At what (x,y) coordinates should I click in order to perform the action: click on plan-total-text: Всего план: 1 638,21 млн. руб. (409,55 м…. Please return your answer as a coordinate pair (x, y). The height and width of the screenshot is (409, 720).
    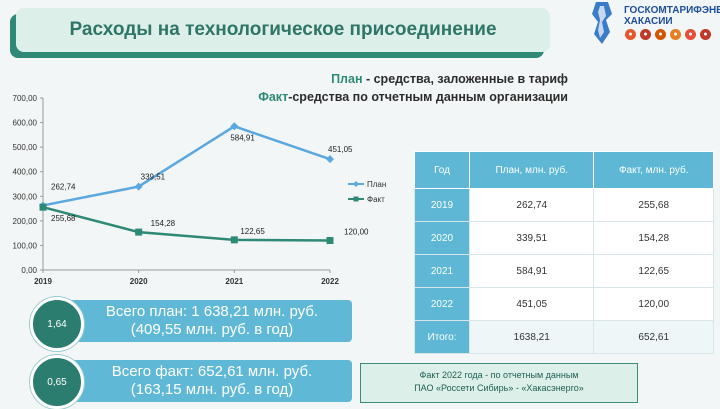
    Looking at the image, I should click on (212, 321).